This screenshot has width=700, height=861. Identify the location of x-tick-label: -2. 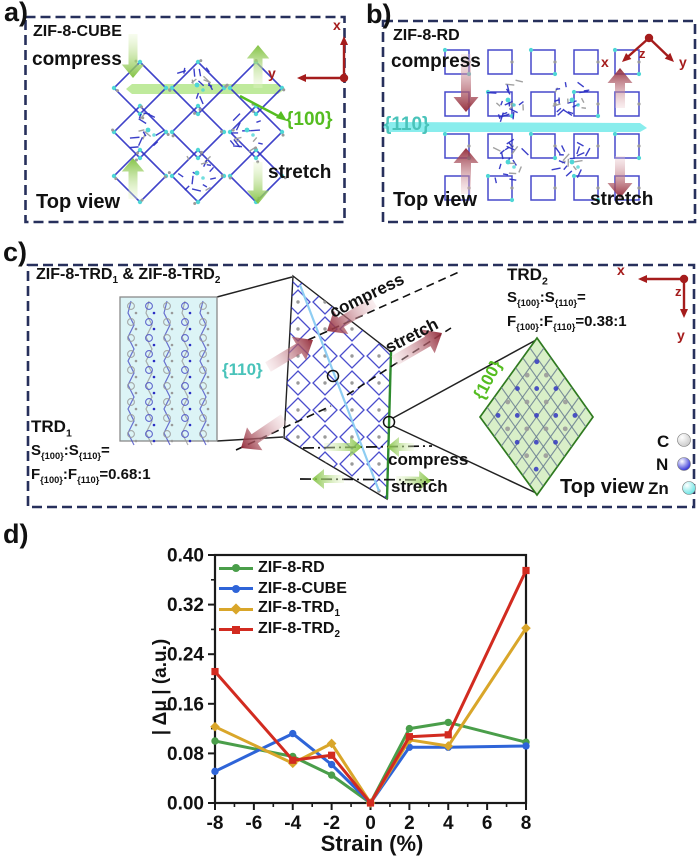
(331, 823).